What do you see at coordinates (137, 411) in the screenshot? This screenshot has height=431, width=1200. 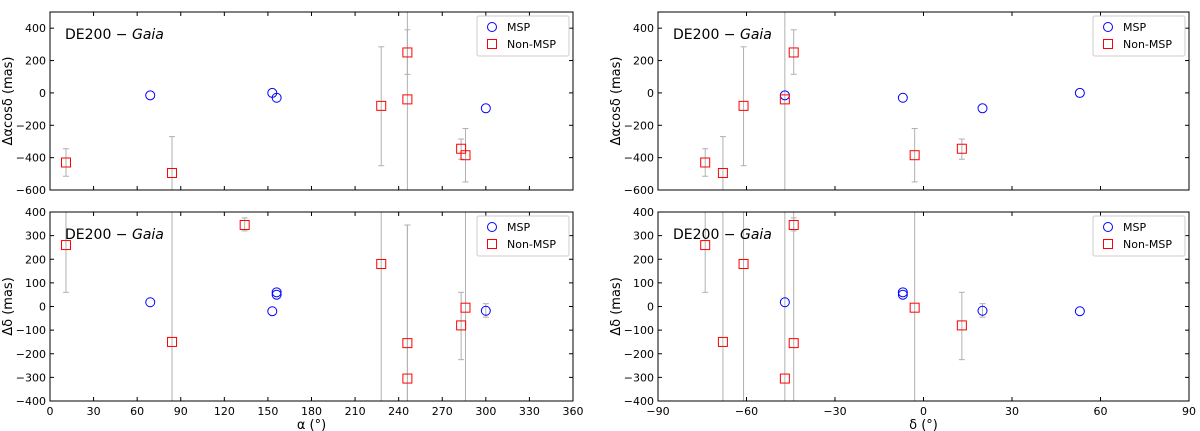 I see `x-tick-label: 60` at bounding box center [137, 411].